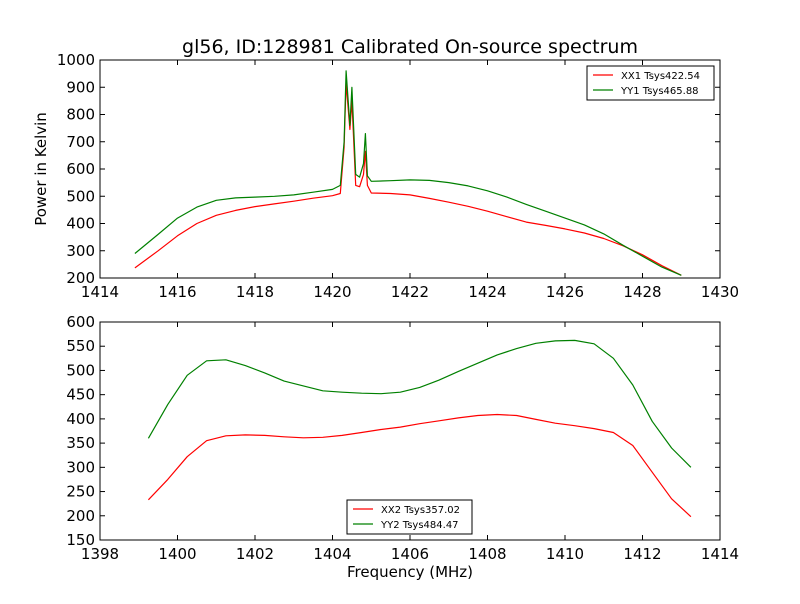 This screenshot has width=800, height=604. What do you see at coordinates (80, 87) in the screenshot?
I see `y-tick-label: 900` at bounding box center [80, 87].